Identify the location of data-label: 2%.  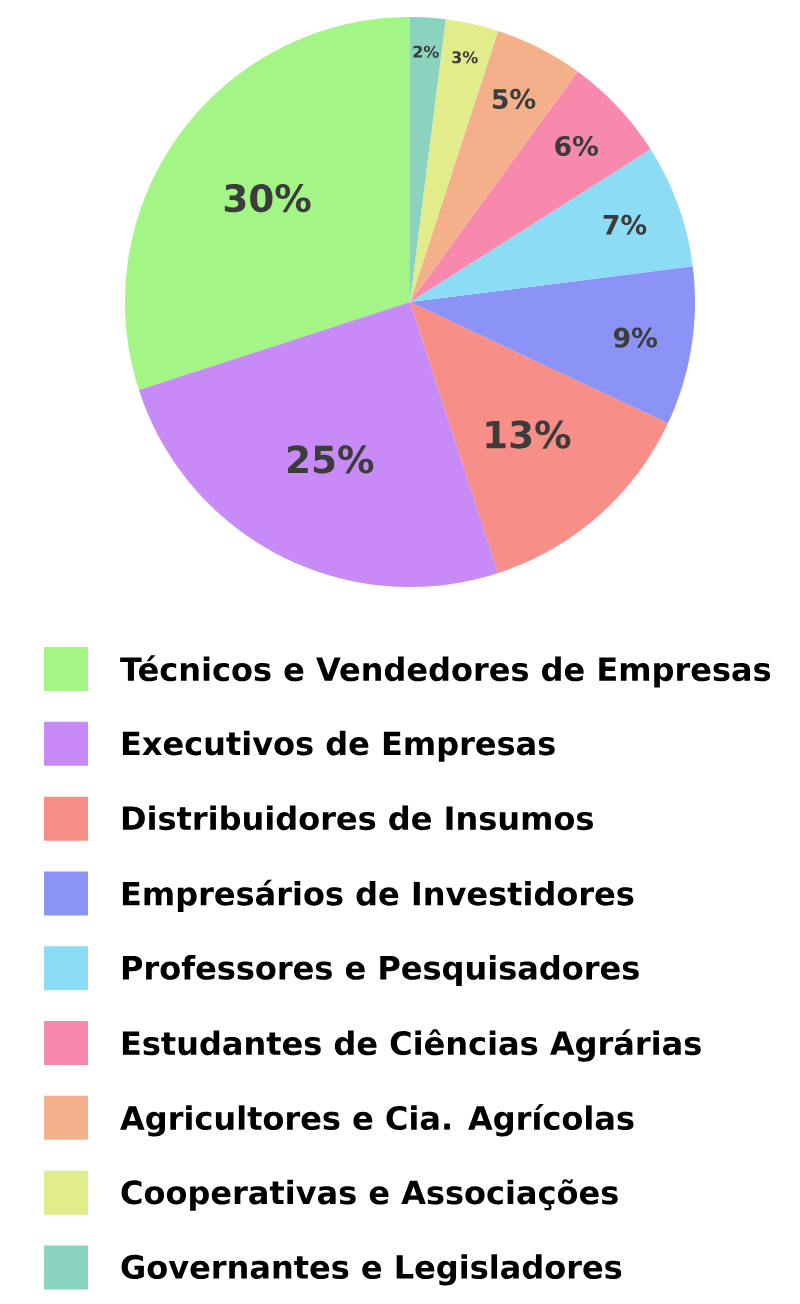
(426, 51).